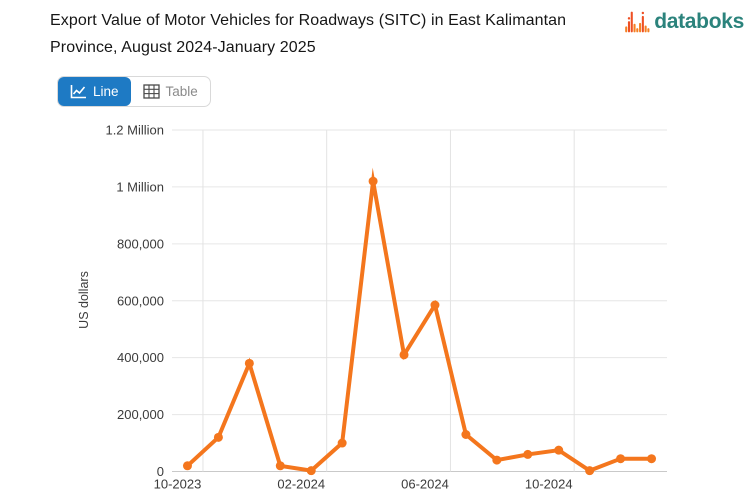 Image resolution: width=753 pixels, height=503 pixels. I want to click on databoks-logo: databoks, so click(684, 22).